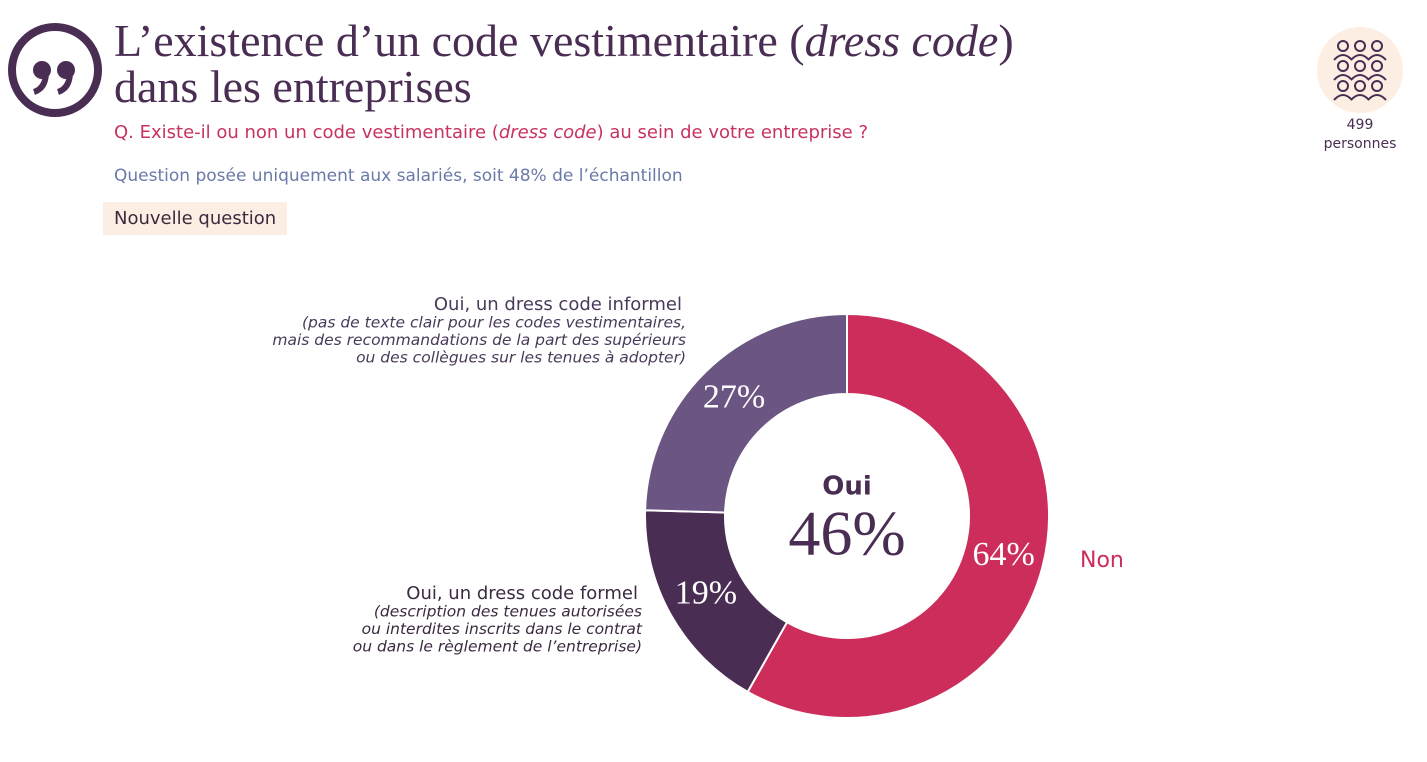  What do you see at coordinates (1004, 554) in the screenshot?
I see `value-label: 64%` at bounding box center [1004, 554].